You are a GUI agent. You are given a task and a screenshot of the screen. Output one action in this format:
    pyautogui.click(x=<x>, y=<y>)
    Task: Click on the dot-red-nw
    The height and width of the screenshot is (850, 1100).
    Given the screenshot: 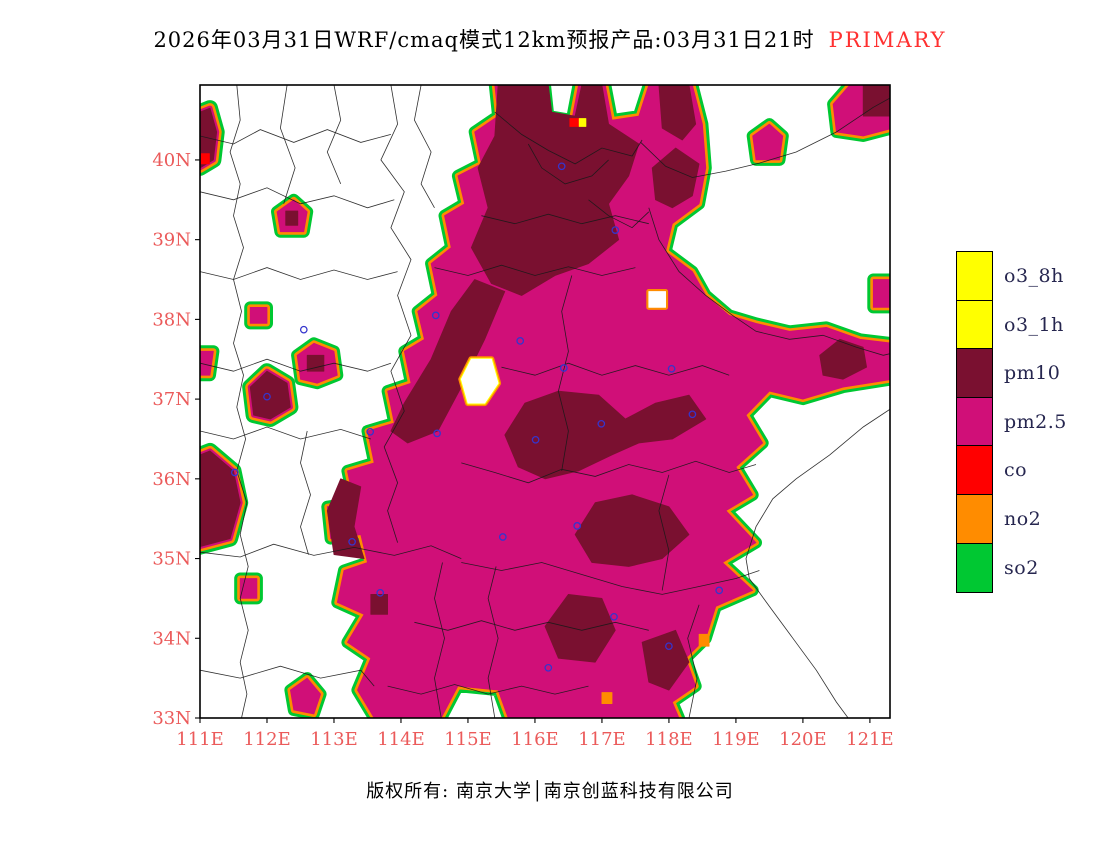 What is the action you would take?
    pyautogui.click(x=205, y=159)
    